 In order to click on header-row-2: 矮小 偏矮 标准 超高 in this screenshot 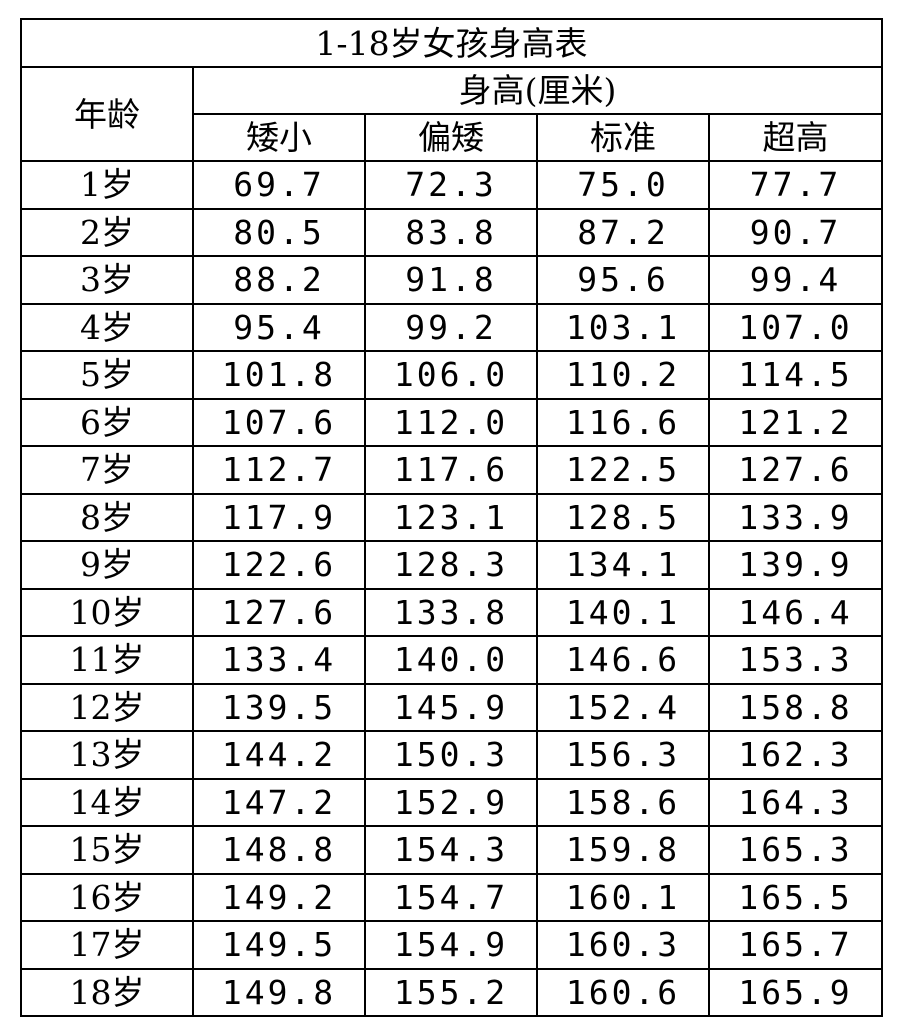, I will do `click(452, 137)`.